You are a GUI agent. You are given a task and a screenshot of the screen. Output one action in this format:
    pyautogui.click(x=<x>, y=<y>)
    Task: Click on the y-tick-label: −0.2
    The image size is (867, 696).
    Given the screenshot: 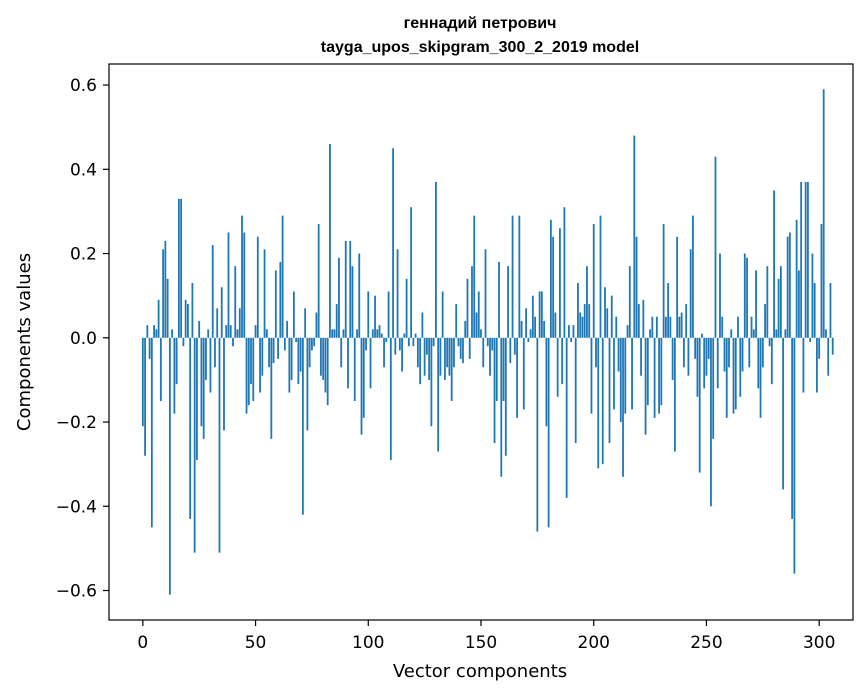 What is the action you would take?
    pyautogui.click(x=76, y=423)
    